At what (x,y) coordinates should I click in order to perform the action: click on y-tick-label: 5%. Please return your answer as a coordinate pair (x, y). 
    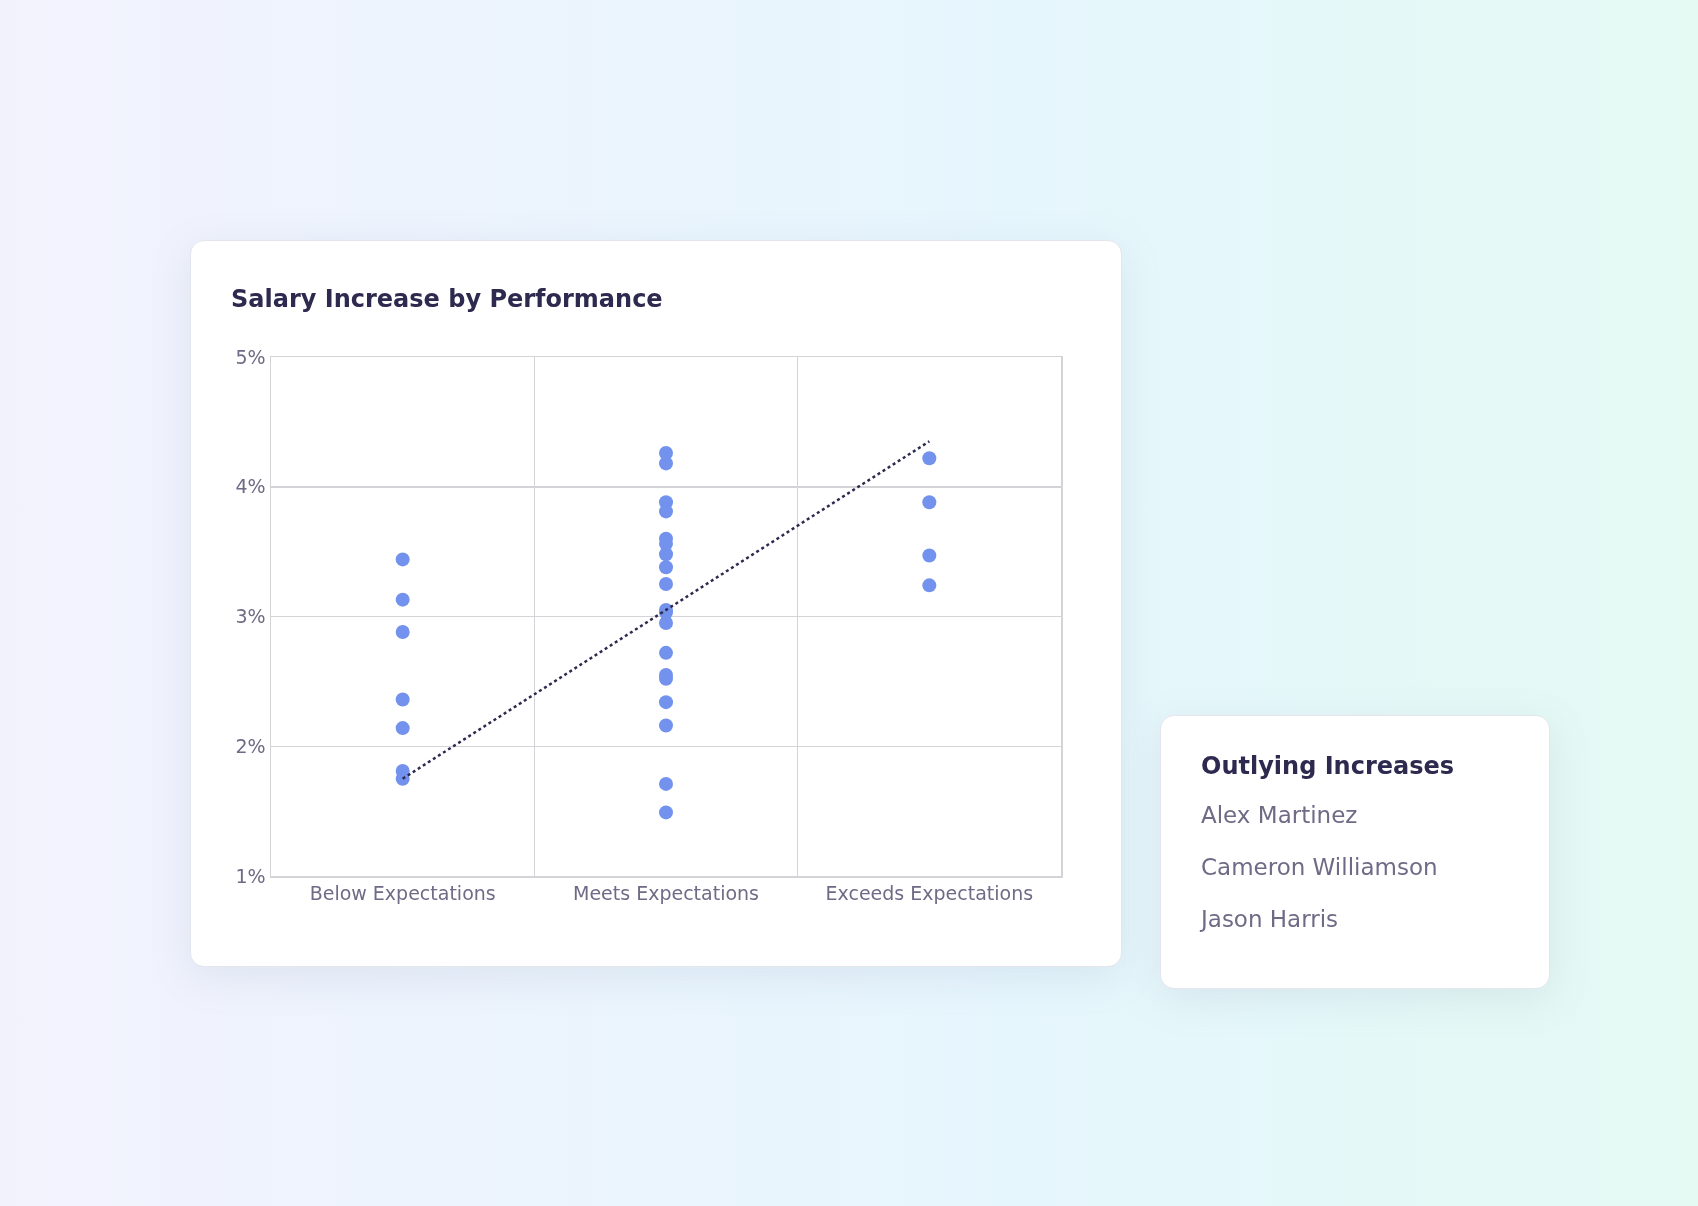
    Looking at the image, I should click on (250, 356).